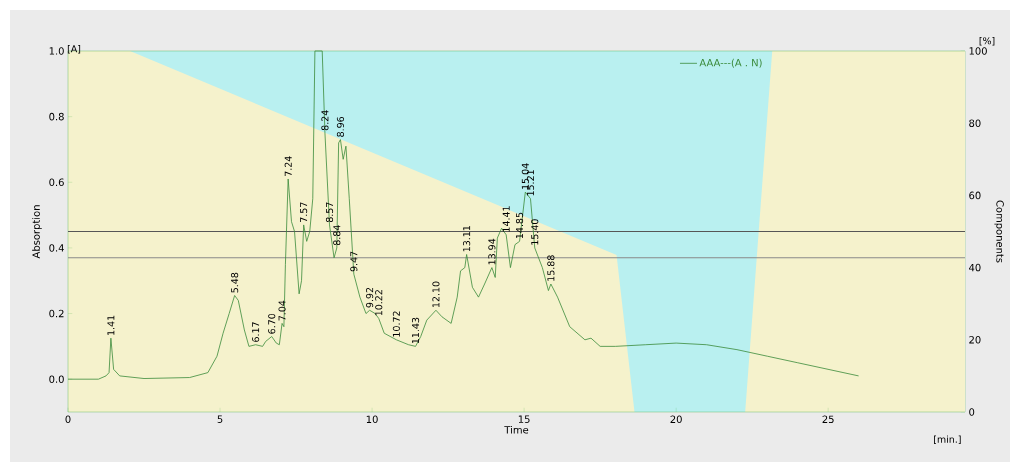 The width and height of the screenshot is (1016, 462). Describe the element at coordinates (220, 419) in the screenshot. I see `x-tick-label: 5` at that location.